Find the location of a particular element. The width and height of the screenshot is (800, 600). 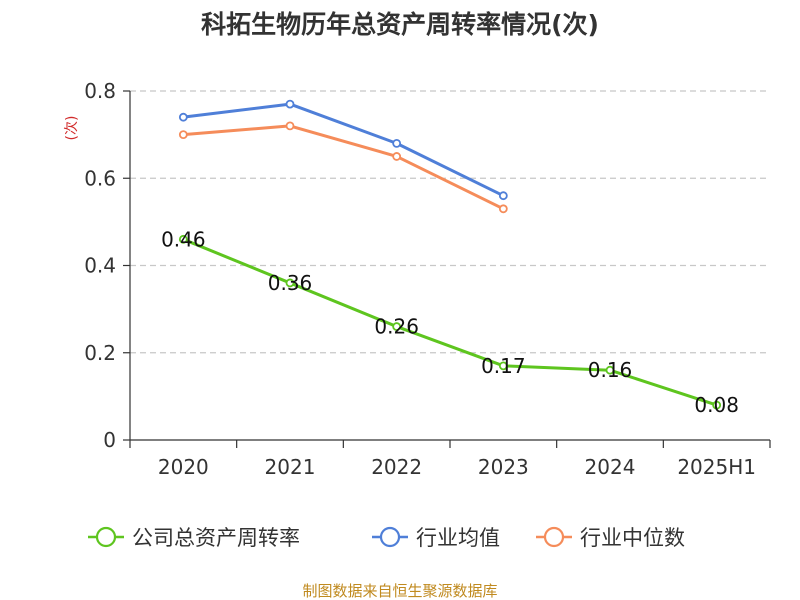

data-label: 0.17 is located at coordinates (503, 366).